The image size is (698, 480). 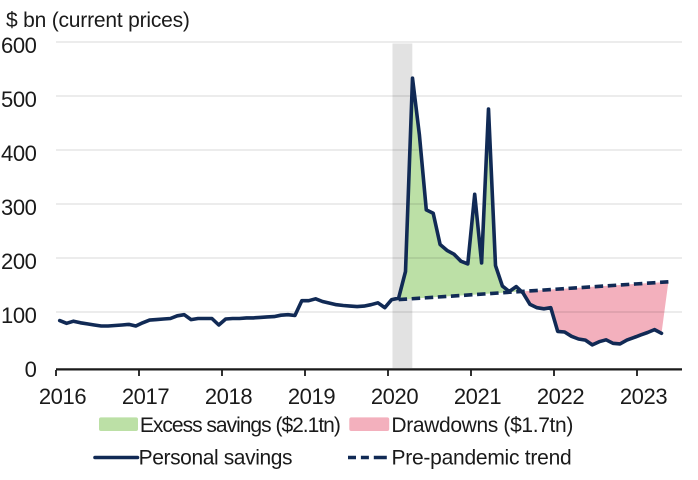 I want to click on svg-text: Pre-pandemic trend, so click(x=482, y=458).